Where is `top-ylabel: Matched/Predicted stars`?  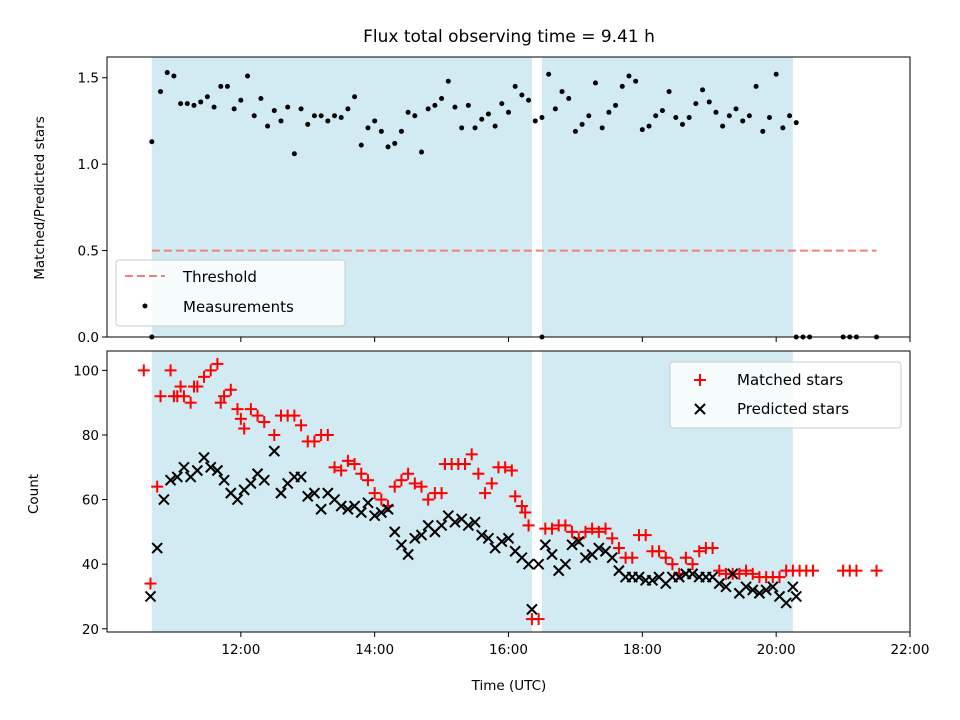 top-ylabel: Matched/Predicted stars is located at coordinates (40, 197).